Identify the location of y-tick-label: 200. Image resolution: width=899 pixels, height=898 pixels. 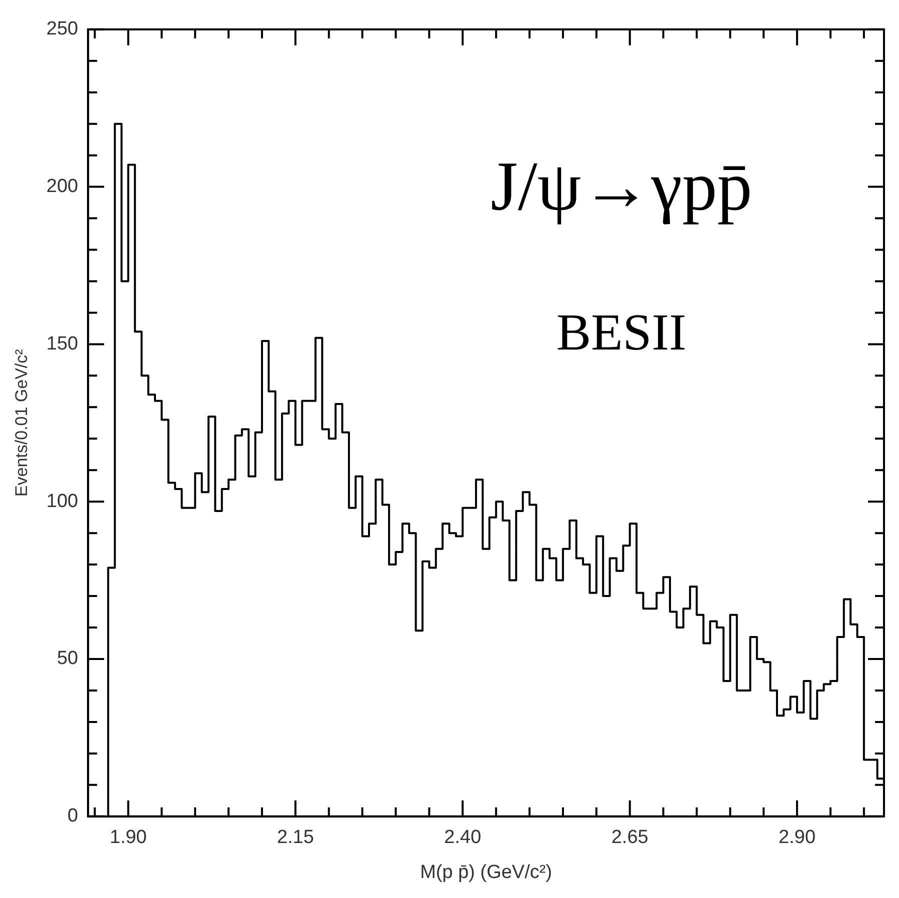
(62, 187).